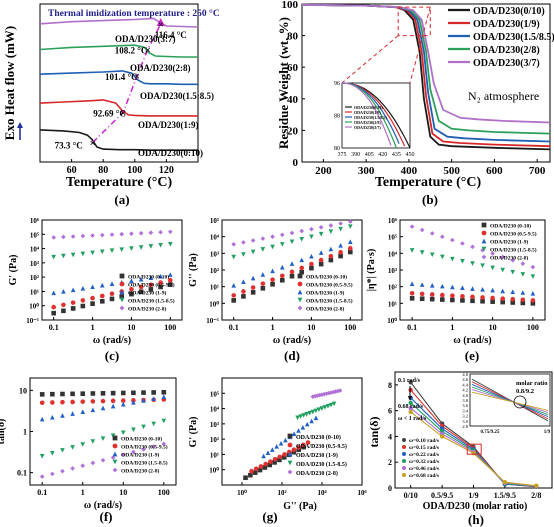 This screenshot has height=527, width=554. I want to click on y-tick-label: 0, so click(296, 163).